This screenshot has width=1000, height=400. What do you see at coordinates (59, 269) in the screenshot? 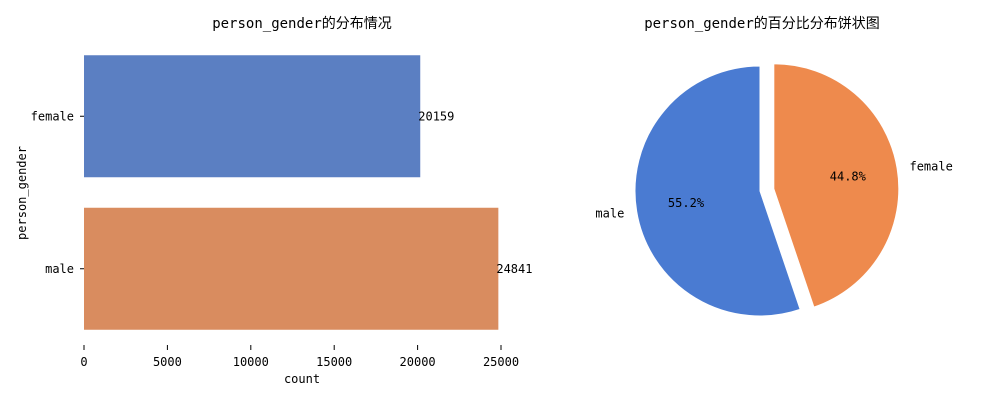
I see `y-tick-label-male: male` at bounding box center [59, 269].